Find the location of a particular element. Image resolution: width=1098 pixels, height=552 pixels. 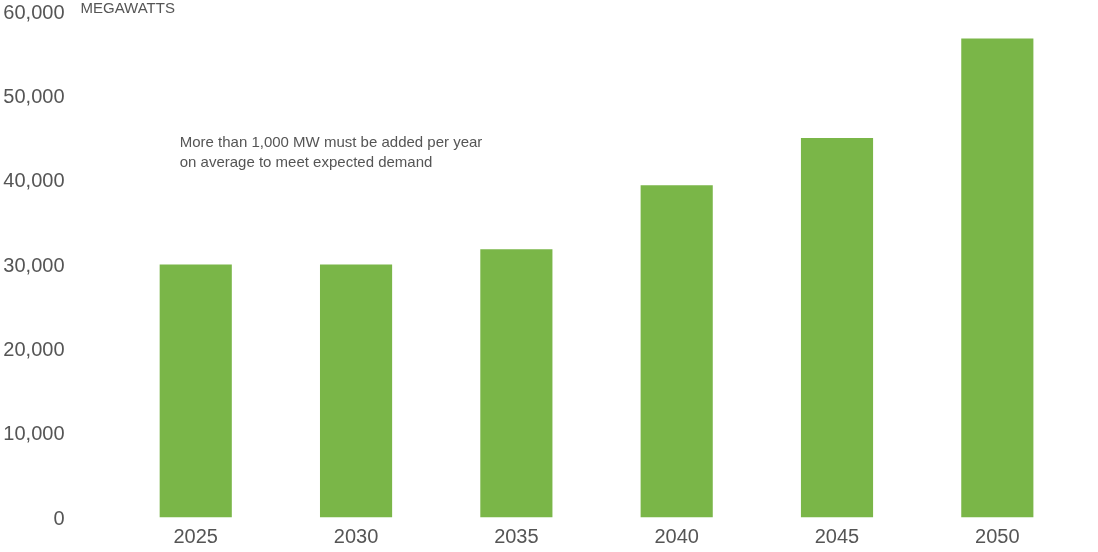

y-axis-title: MEGAWATTS is located at coordinates (127, 8).